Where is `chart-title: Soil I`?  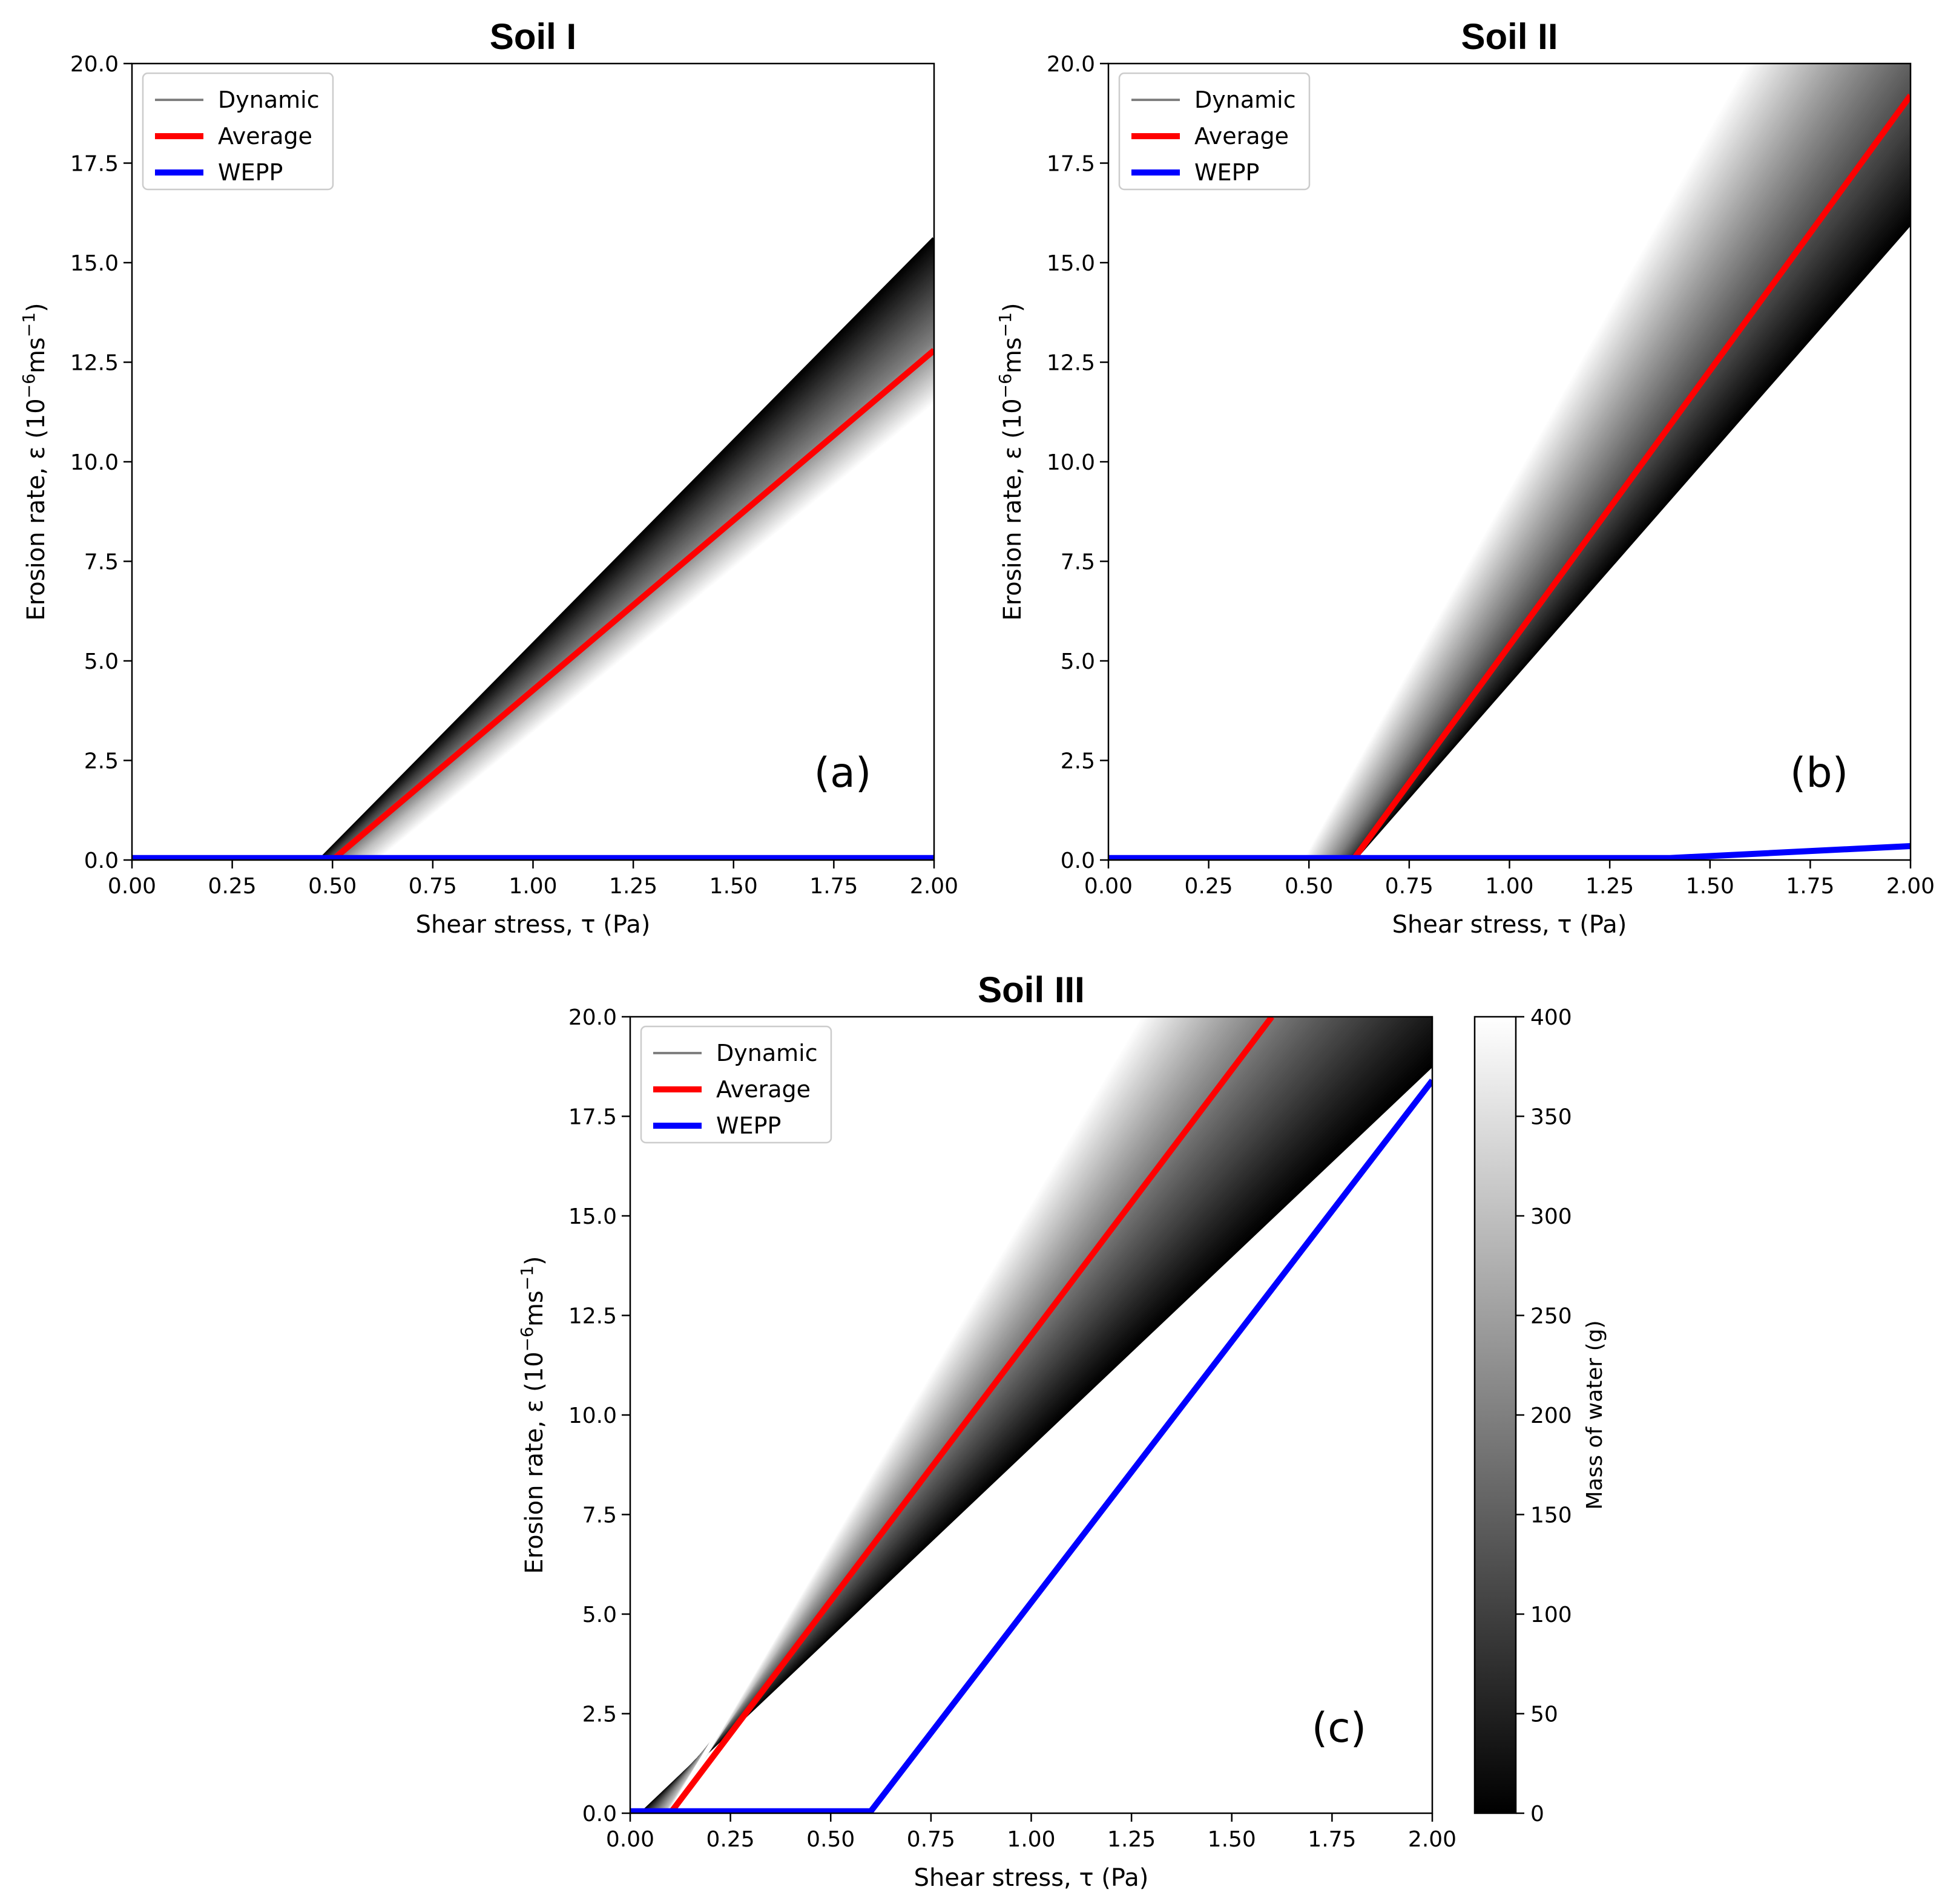 chart-title: Soil I is located at coordinates (533, 36).